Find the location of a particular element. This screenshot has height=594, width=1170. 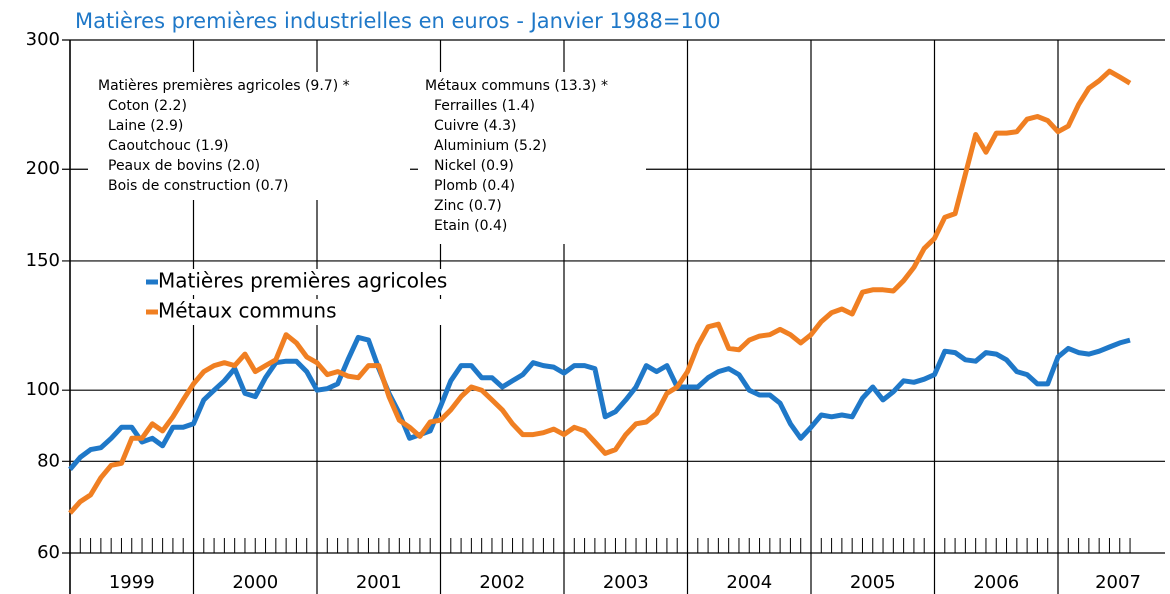

annotation-item: Zinc (0.7) is located at coordinates (468, 206).